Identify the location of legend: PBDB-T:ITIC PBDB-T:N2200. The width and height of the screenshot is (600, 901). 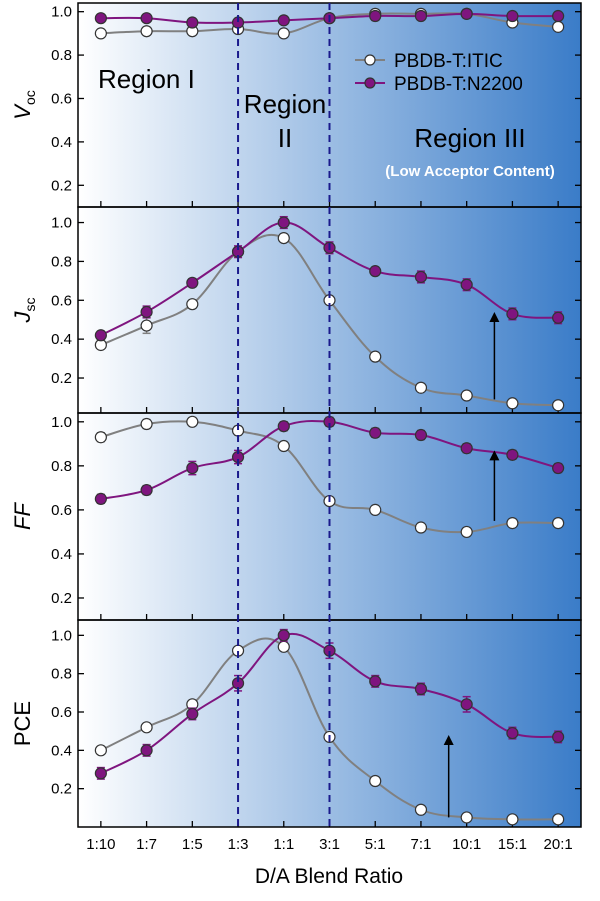
(439, 73).